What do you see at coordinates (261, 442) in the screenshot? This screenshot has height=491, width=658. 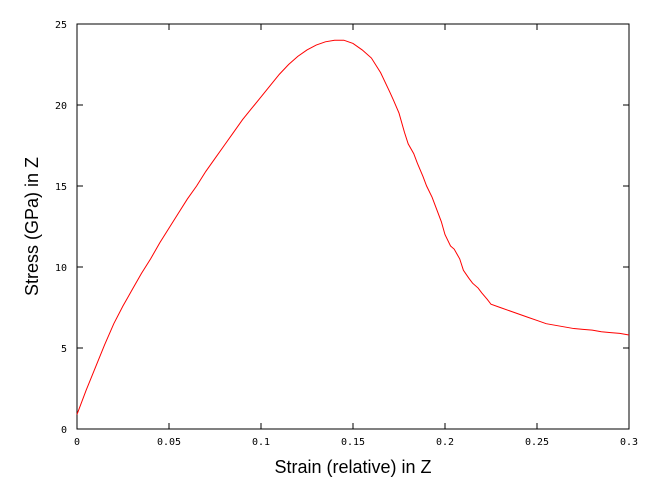 I see `x-tick-label-2: 0.1` at bounding box center [261, 442].